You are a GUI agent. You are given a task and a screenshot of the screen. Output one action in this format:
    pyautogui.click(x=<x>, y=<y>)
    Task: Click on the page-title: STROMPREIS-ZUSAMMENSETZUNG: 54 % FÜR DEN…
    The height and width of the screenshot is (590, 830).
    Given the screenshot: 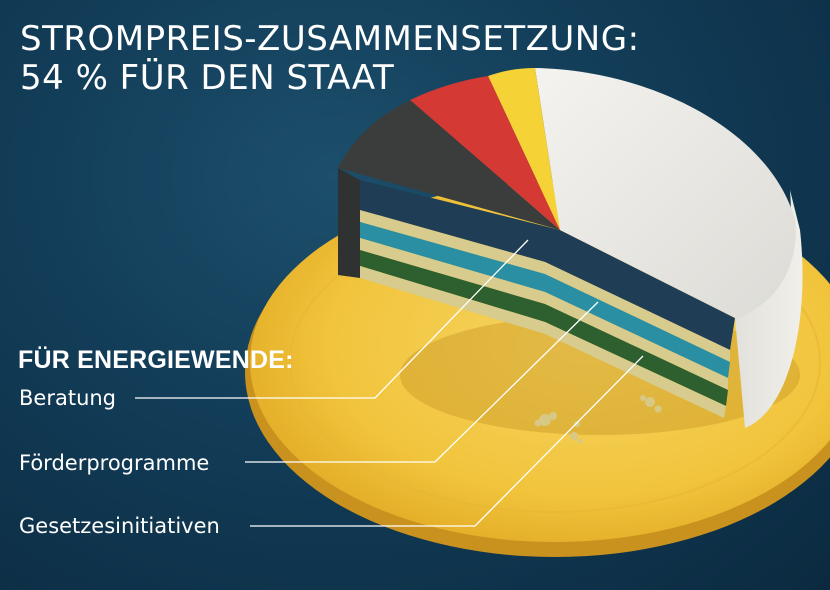 What is the action you would take?
    pyautogui.click(x=330, y=59)
    